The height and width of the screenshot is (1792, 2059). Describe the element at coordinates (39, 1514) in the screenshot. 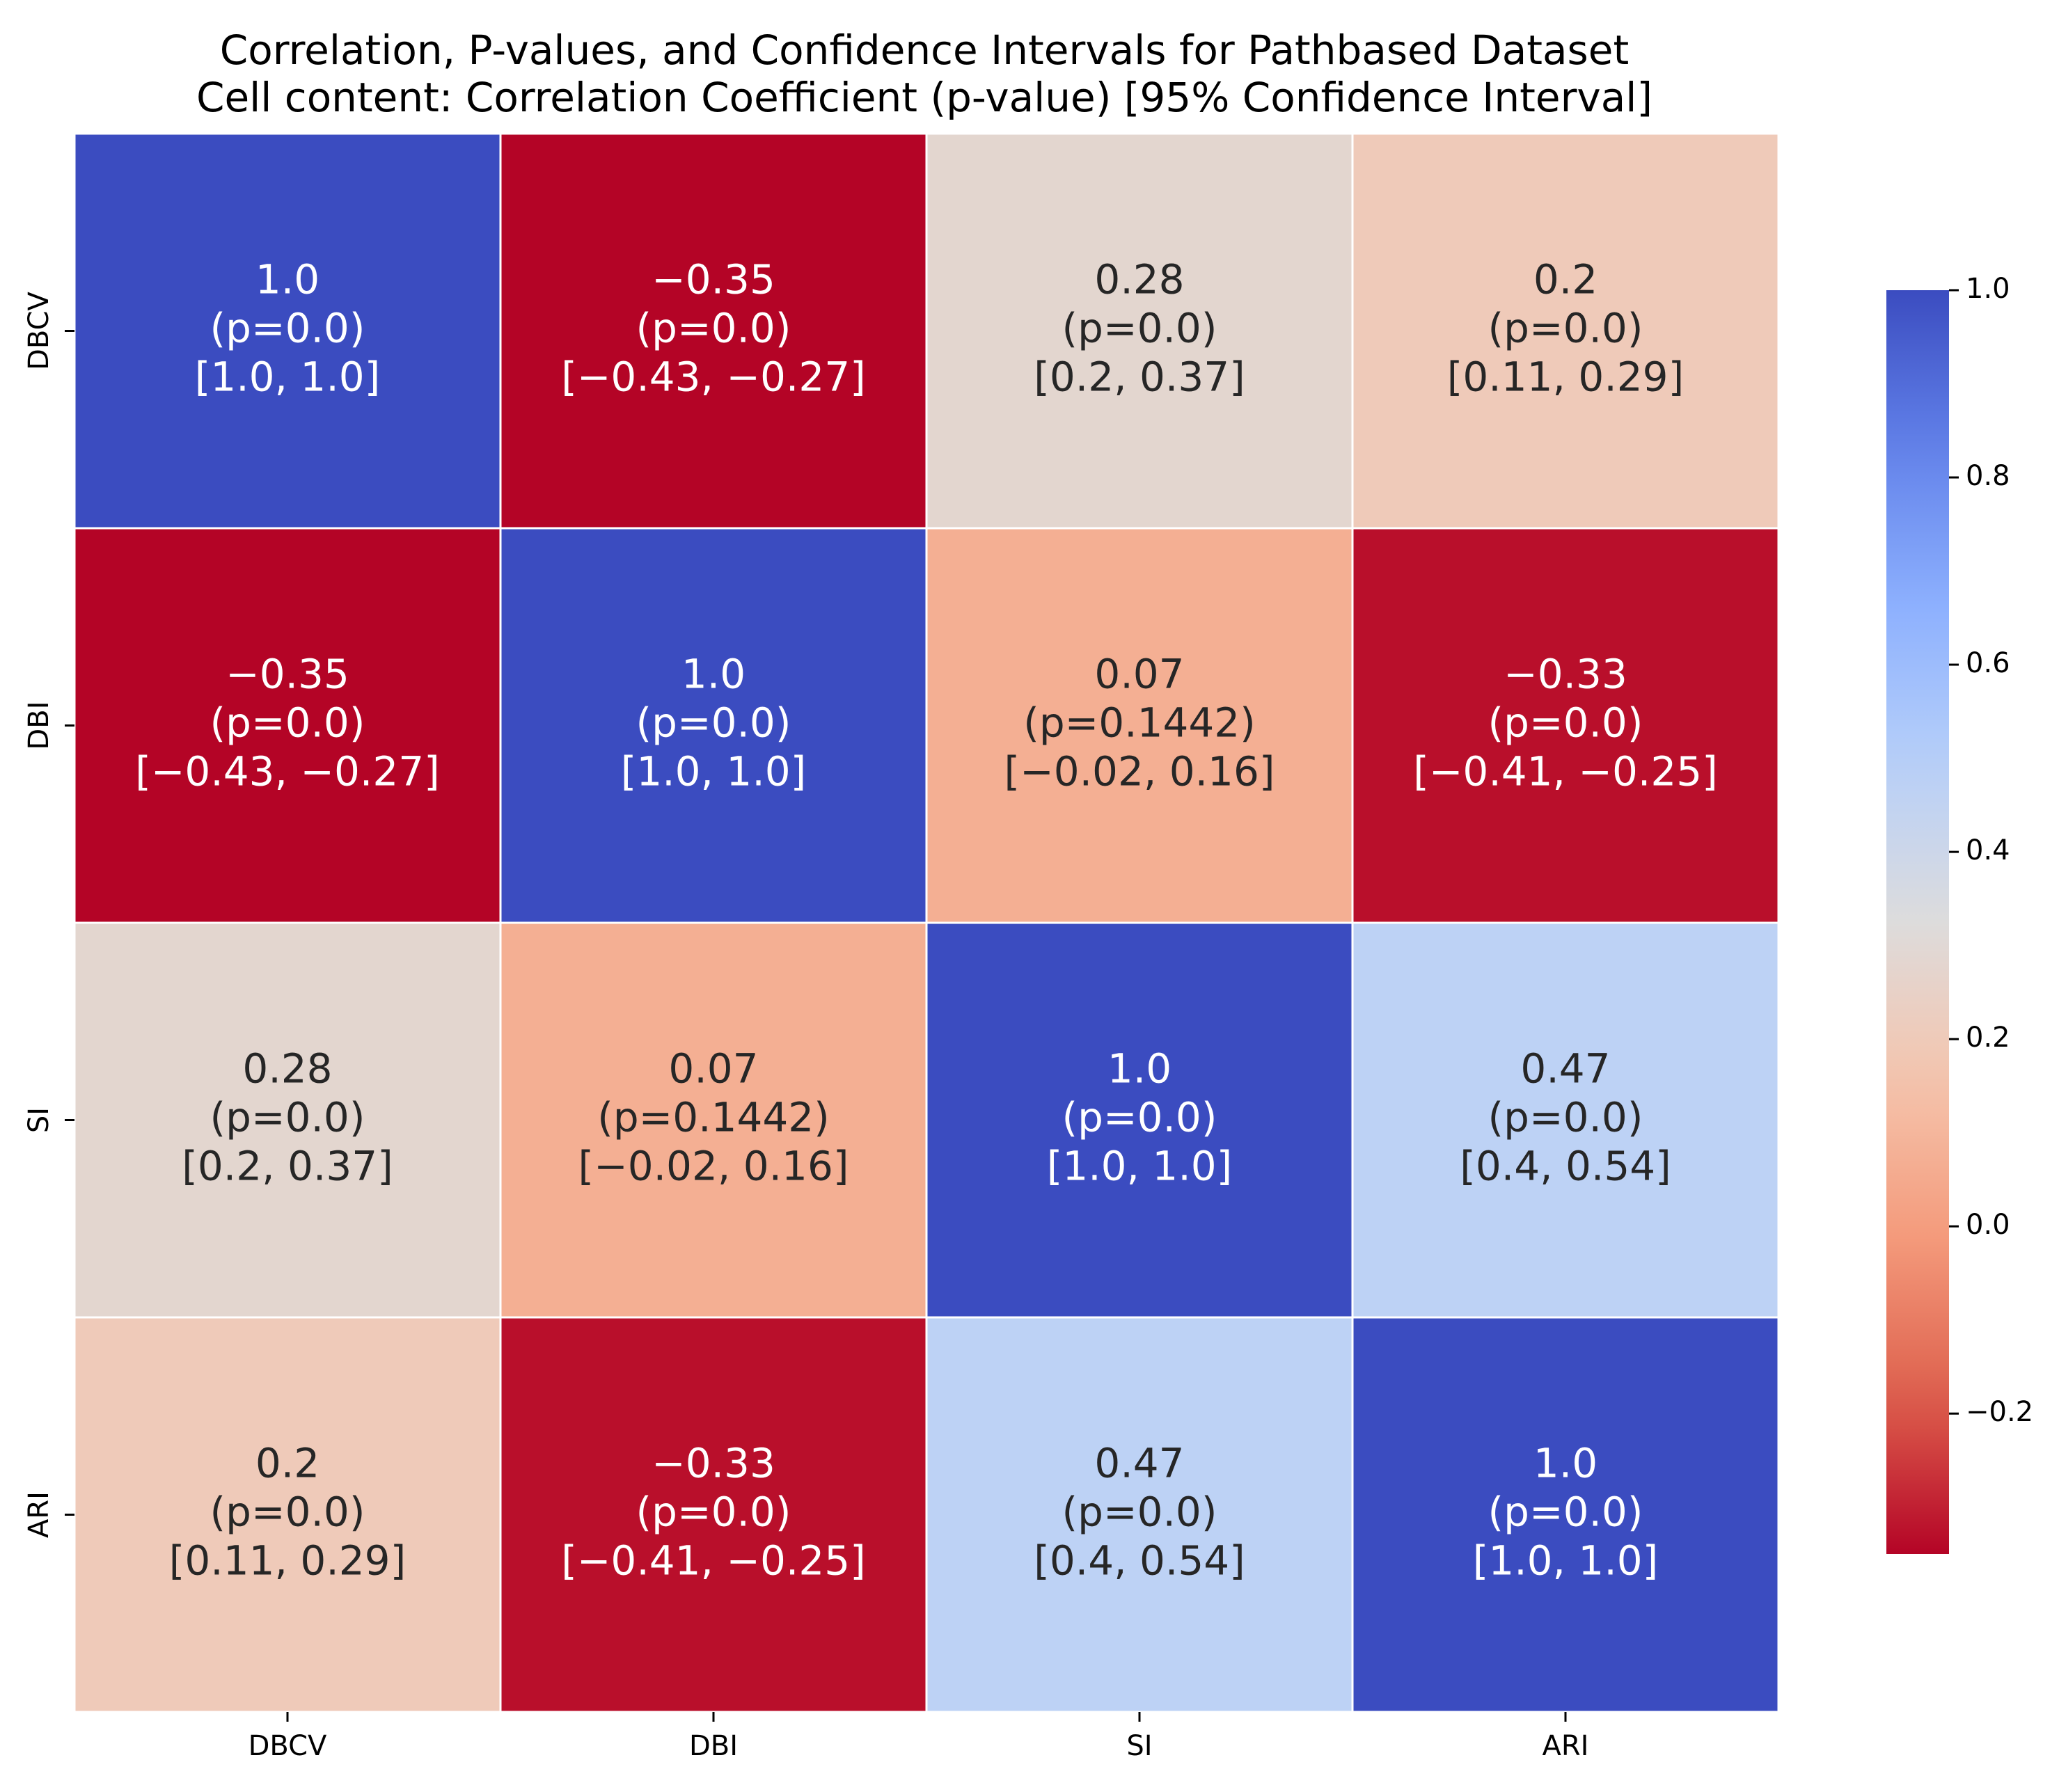

I see `y-tick-label: ARI` at that location.